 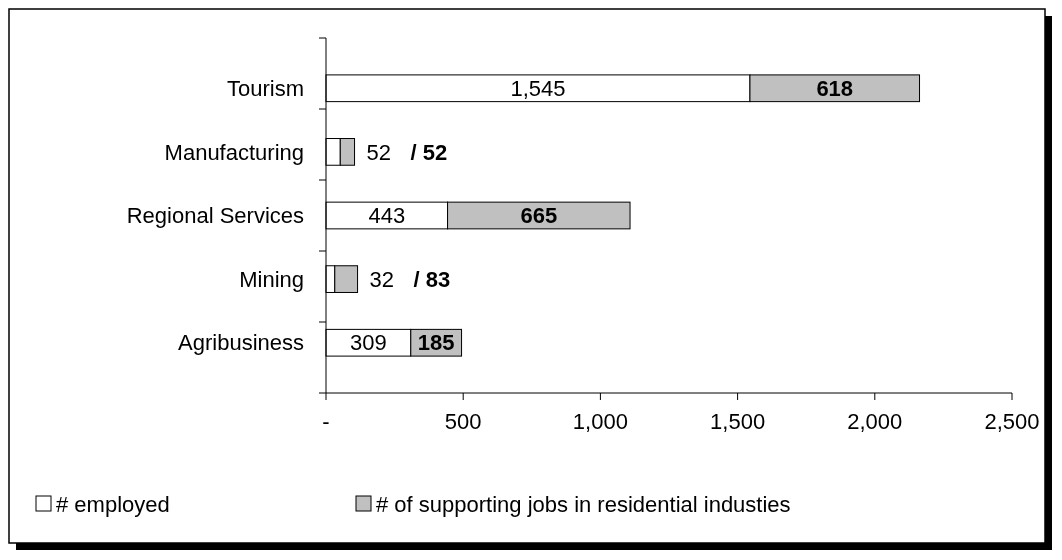 What do you see at coordinates (387, 216) in the screenshot?
I see `data-label: 443` at bounding box center [387, 216].